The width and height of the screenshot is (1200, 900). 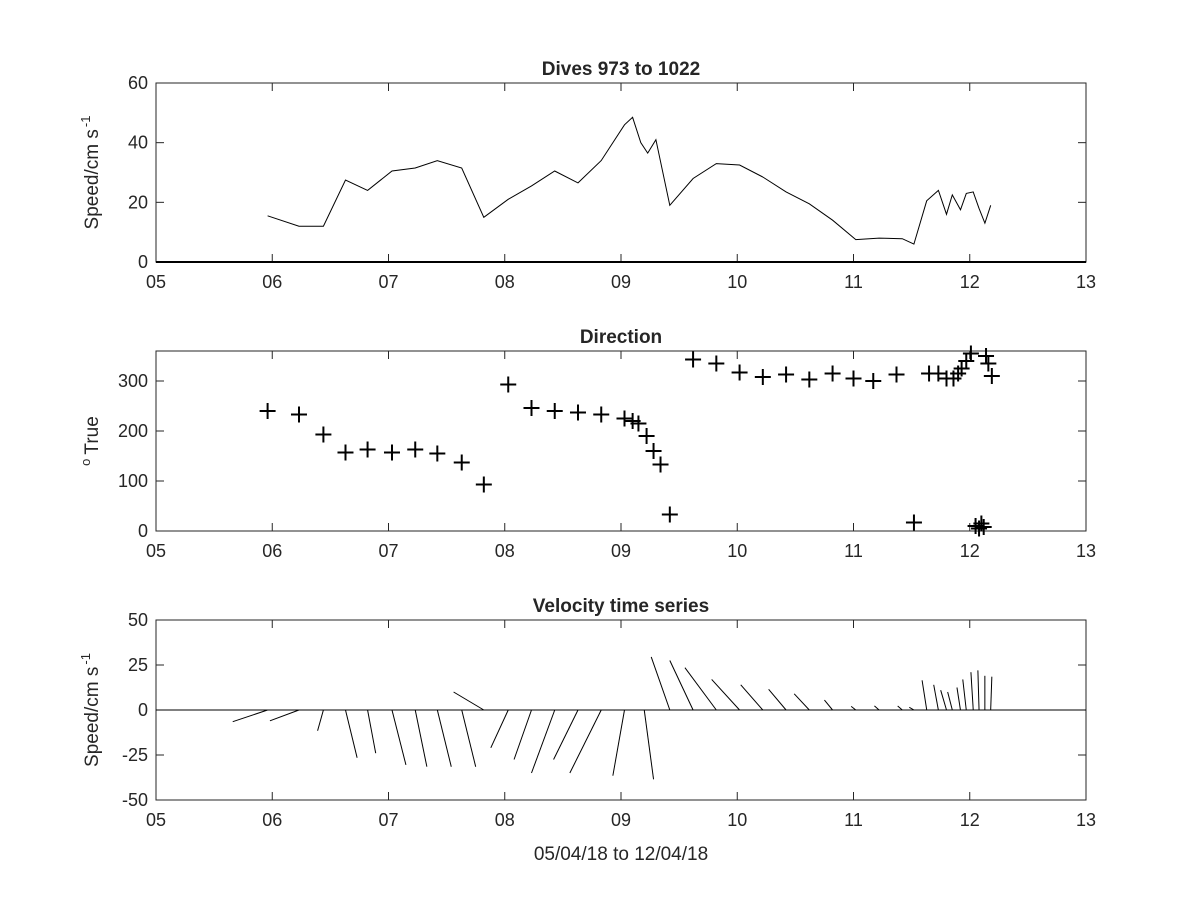 What do you see at coordinates (629, 180) in the screenshot?
I see `speed-line` at bounding box center [629, 180].